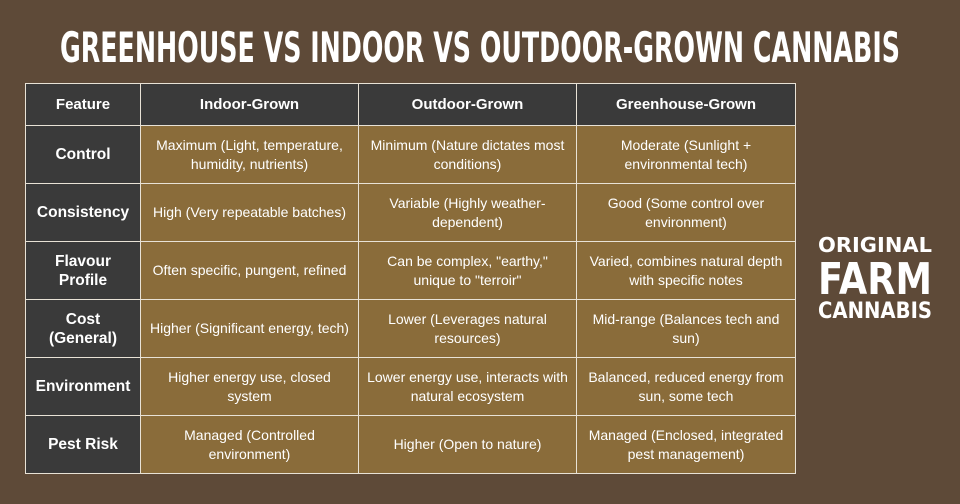 This screenshot has width=960, height=504. I want to click on logo-line: CANNABIS, so click(875, 311).